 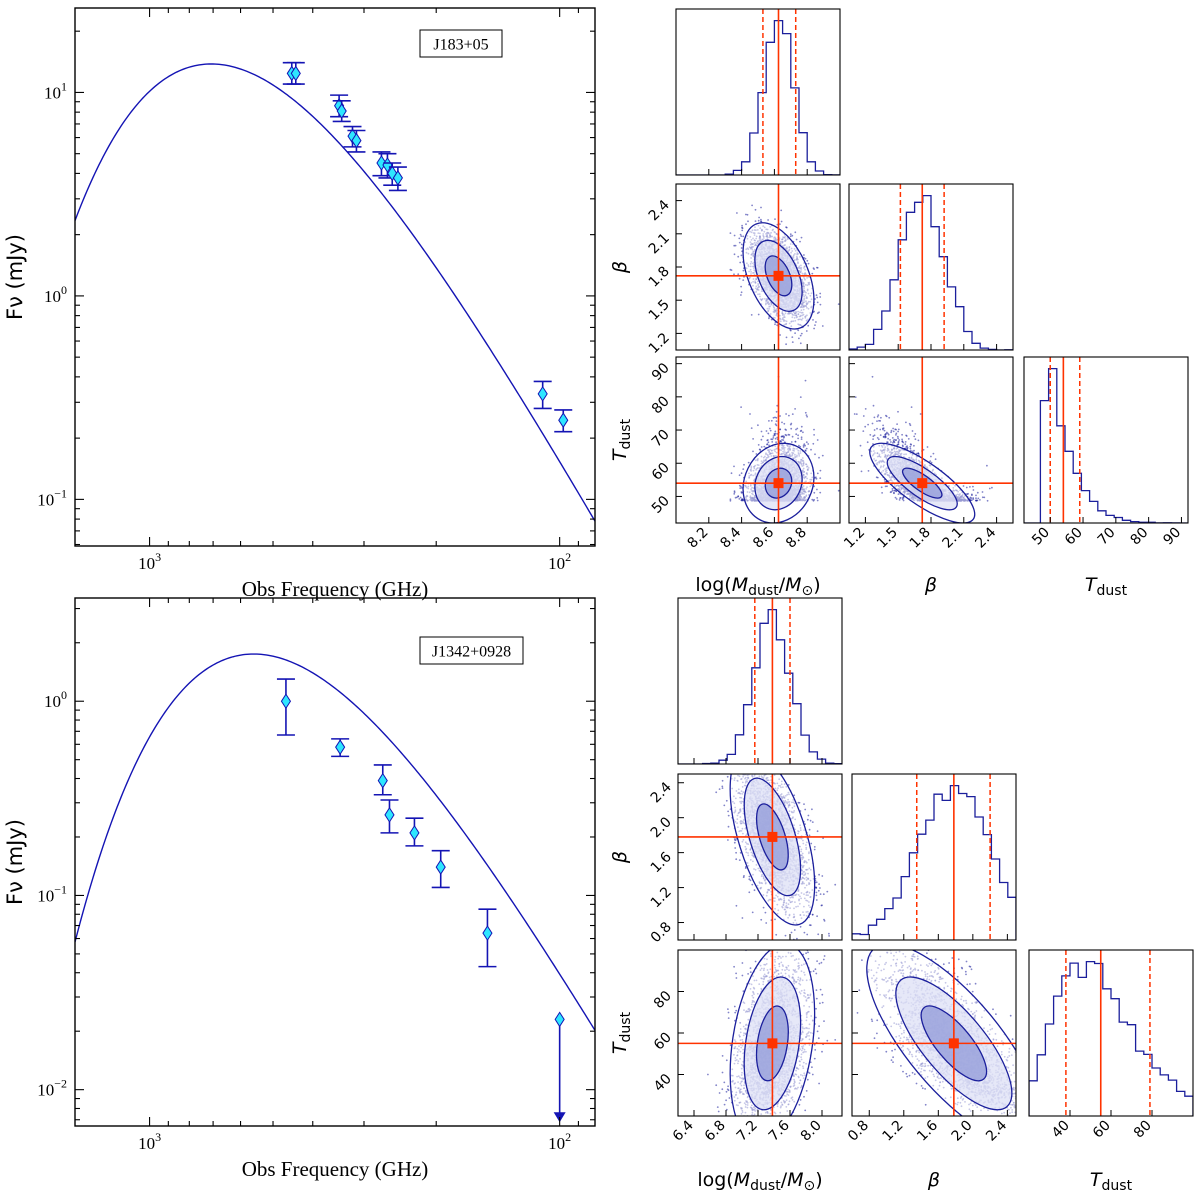 What do you see at coordinates (559, 1019) in the screenshot?
I see `upper-limit-point` at bounding box center [559, 1019].